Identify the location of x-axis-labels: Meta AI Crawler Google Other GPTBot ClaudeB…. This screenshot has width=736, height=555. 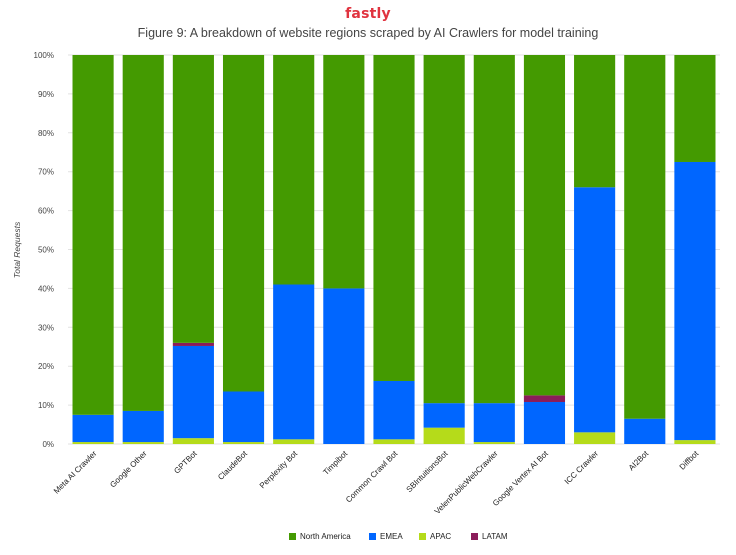
(376, 482).